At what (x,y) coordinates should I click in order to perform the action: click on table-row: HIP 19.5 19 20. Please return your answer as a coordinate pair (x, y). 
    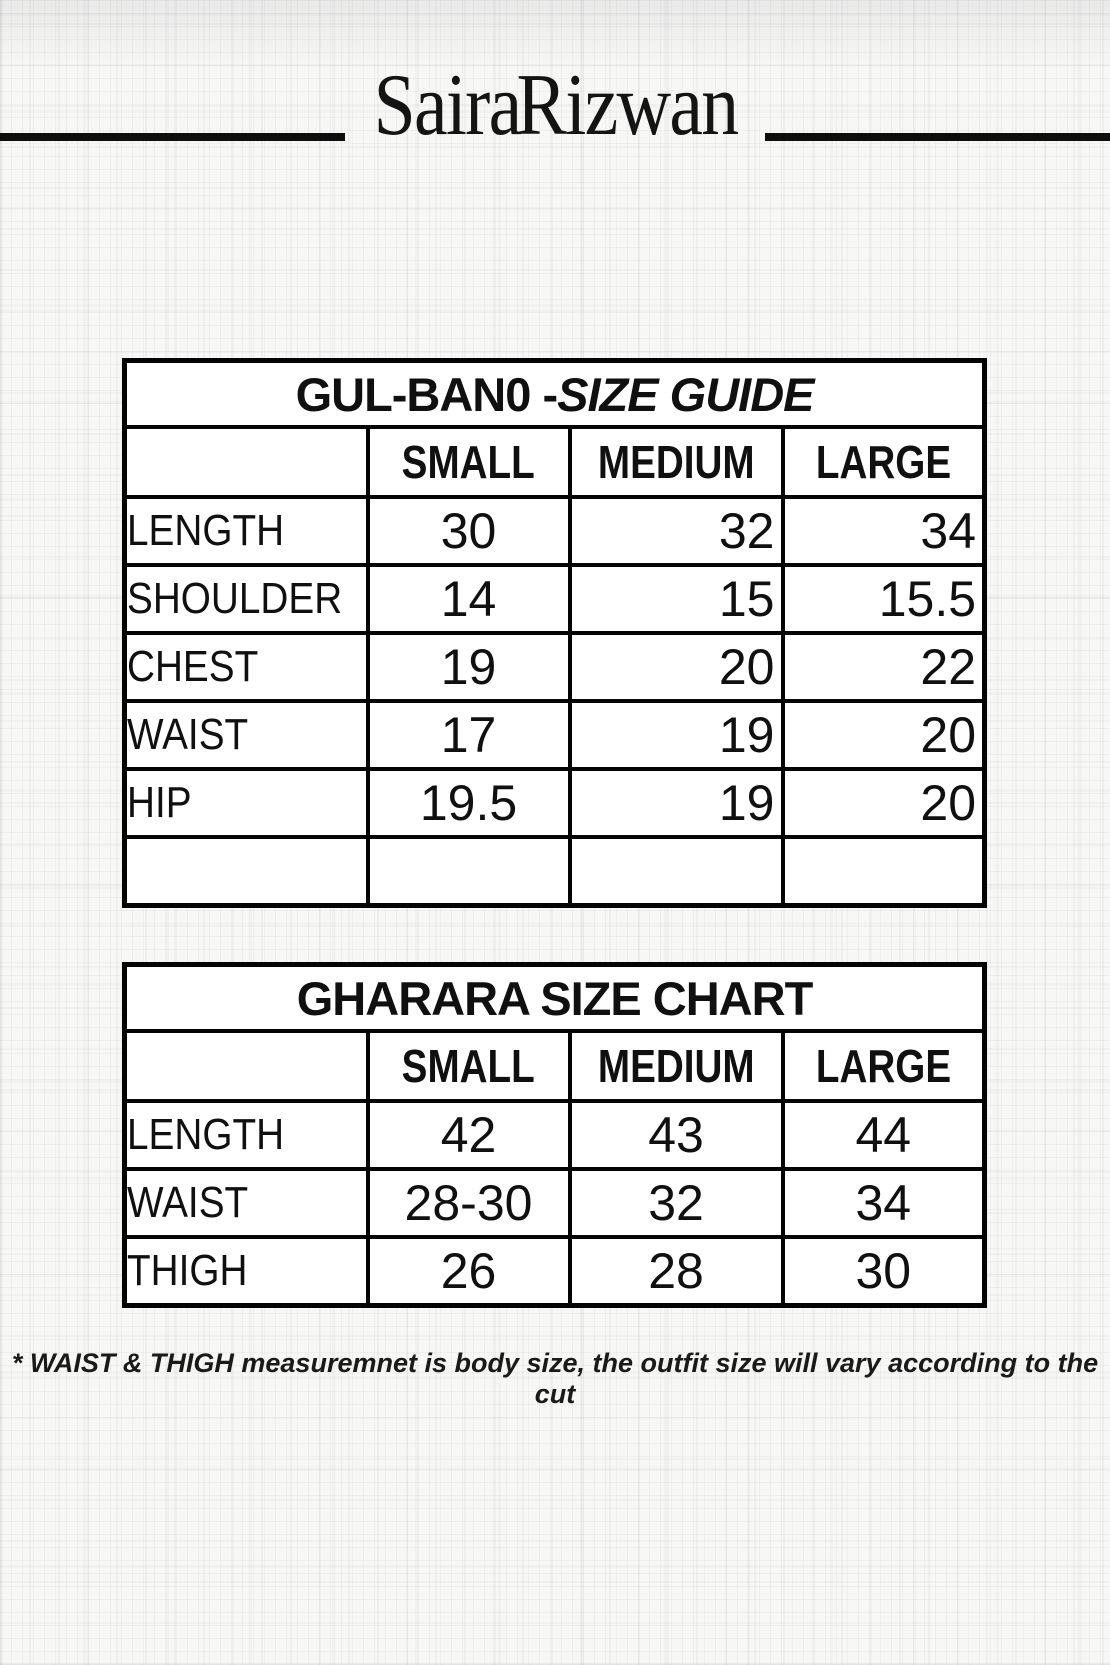
    Looking at the image, I should click on (554, 803).